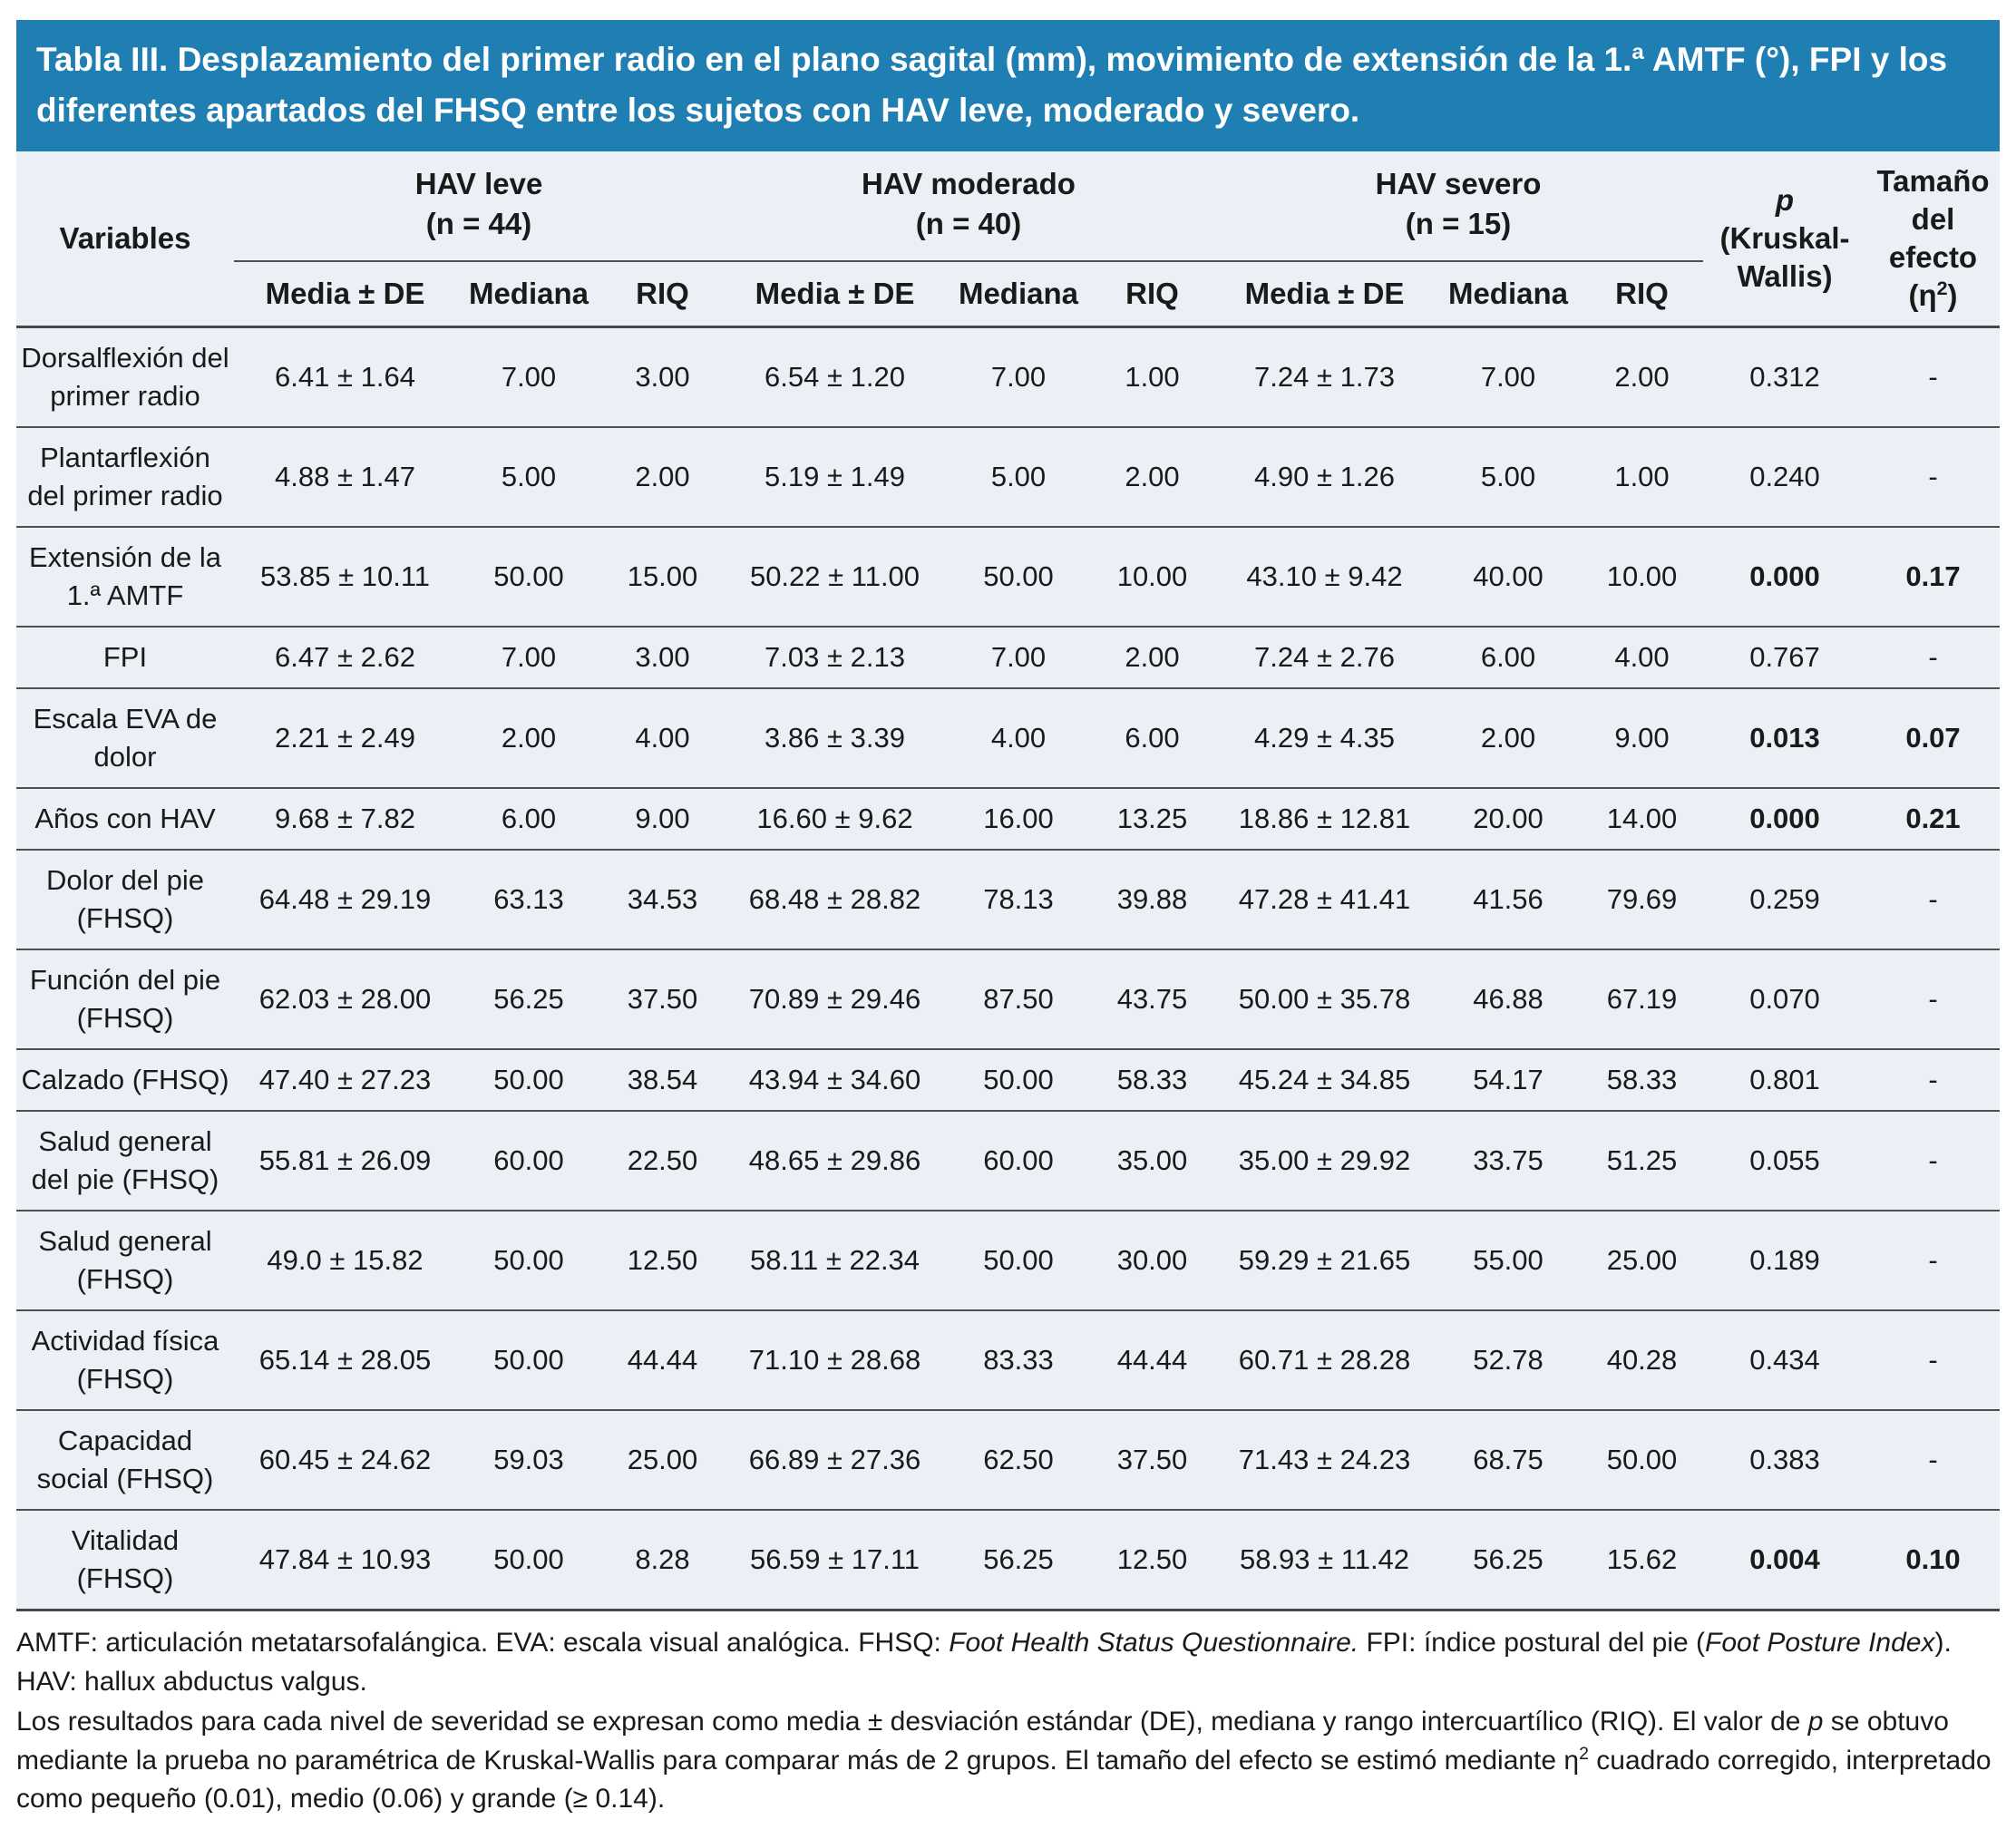  What do you see at coordinates (1152, 1000) in the screenshot?
I see `value-cell: 43.75` at bounding box center [1152, 1000].